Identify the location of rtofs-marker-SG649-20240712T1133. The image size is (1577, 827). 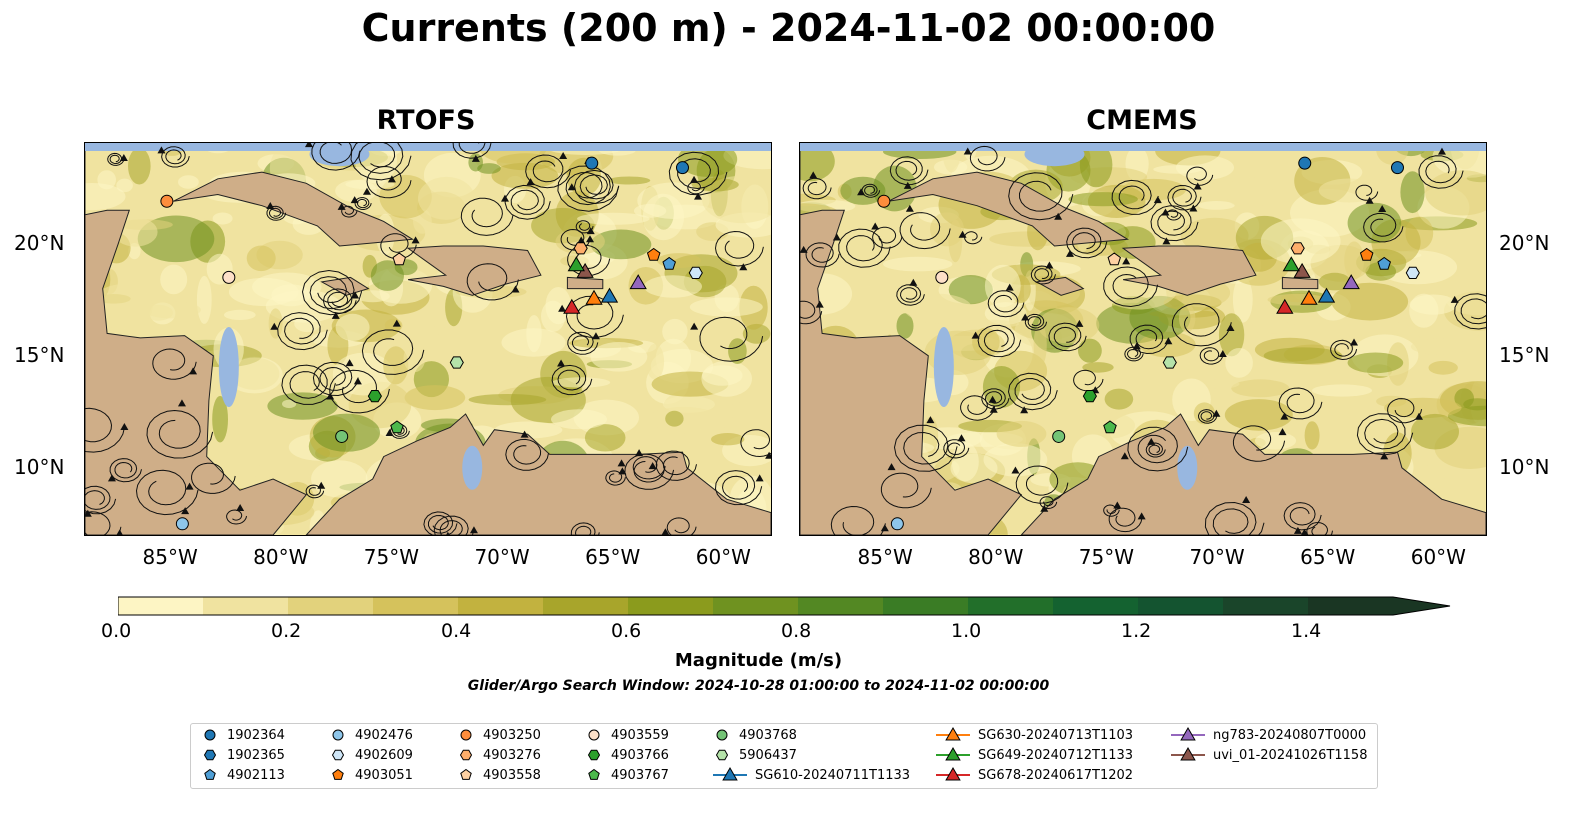
(576, 264).